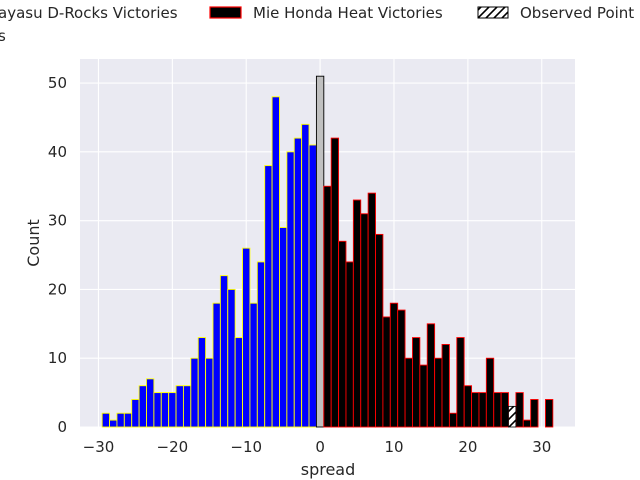  I want to click on y-tick-label: 50, so click(57, 83).